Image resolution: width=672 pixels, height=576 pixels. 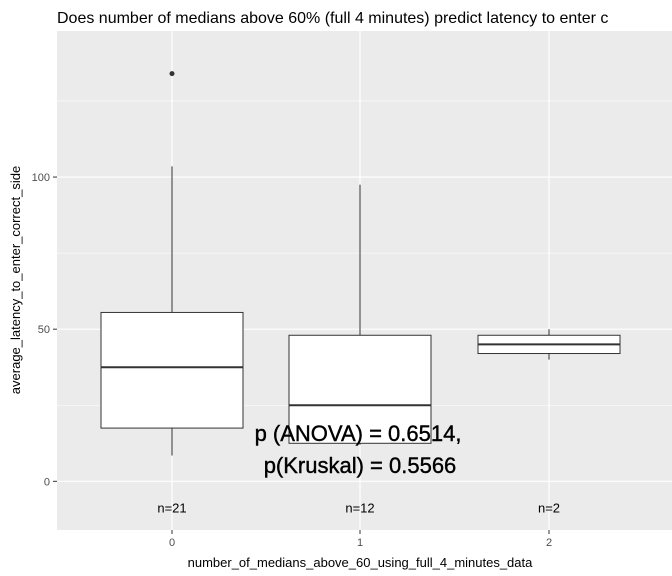 I want to click on x-axis-ticks: 0 1 2, so click(x=360, y=539).